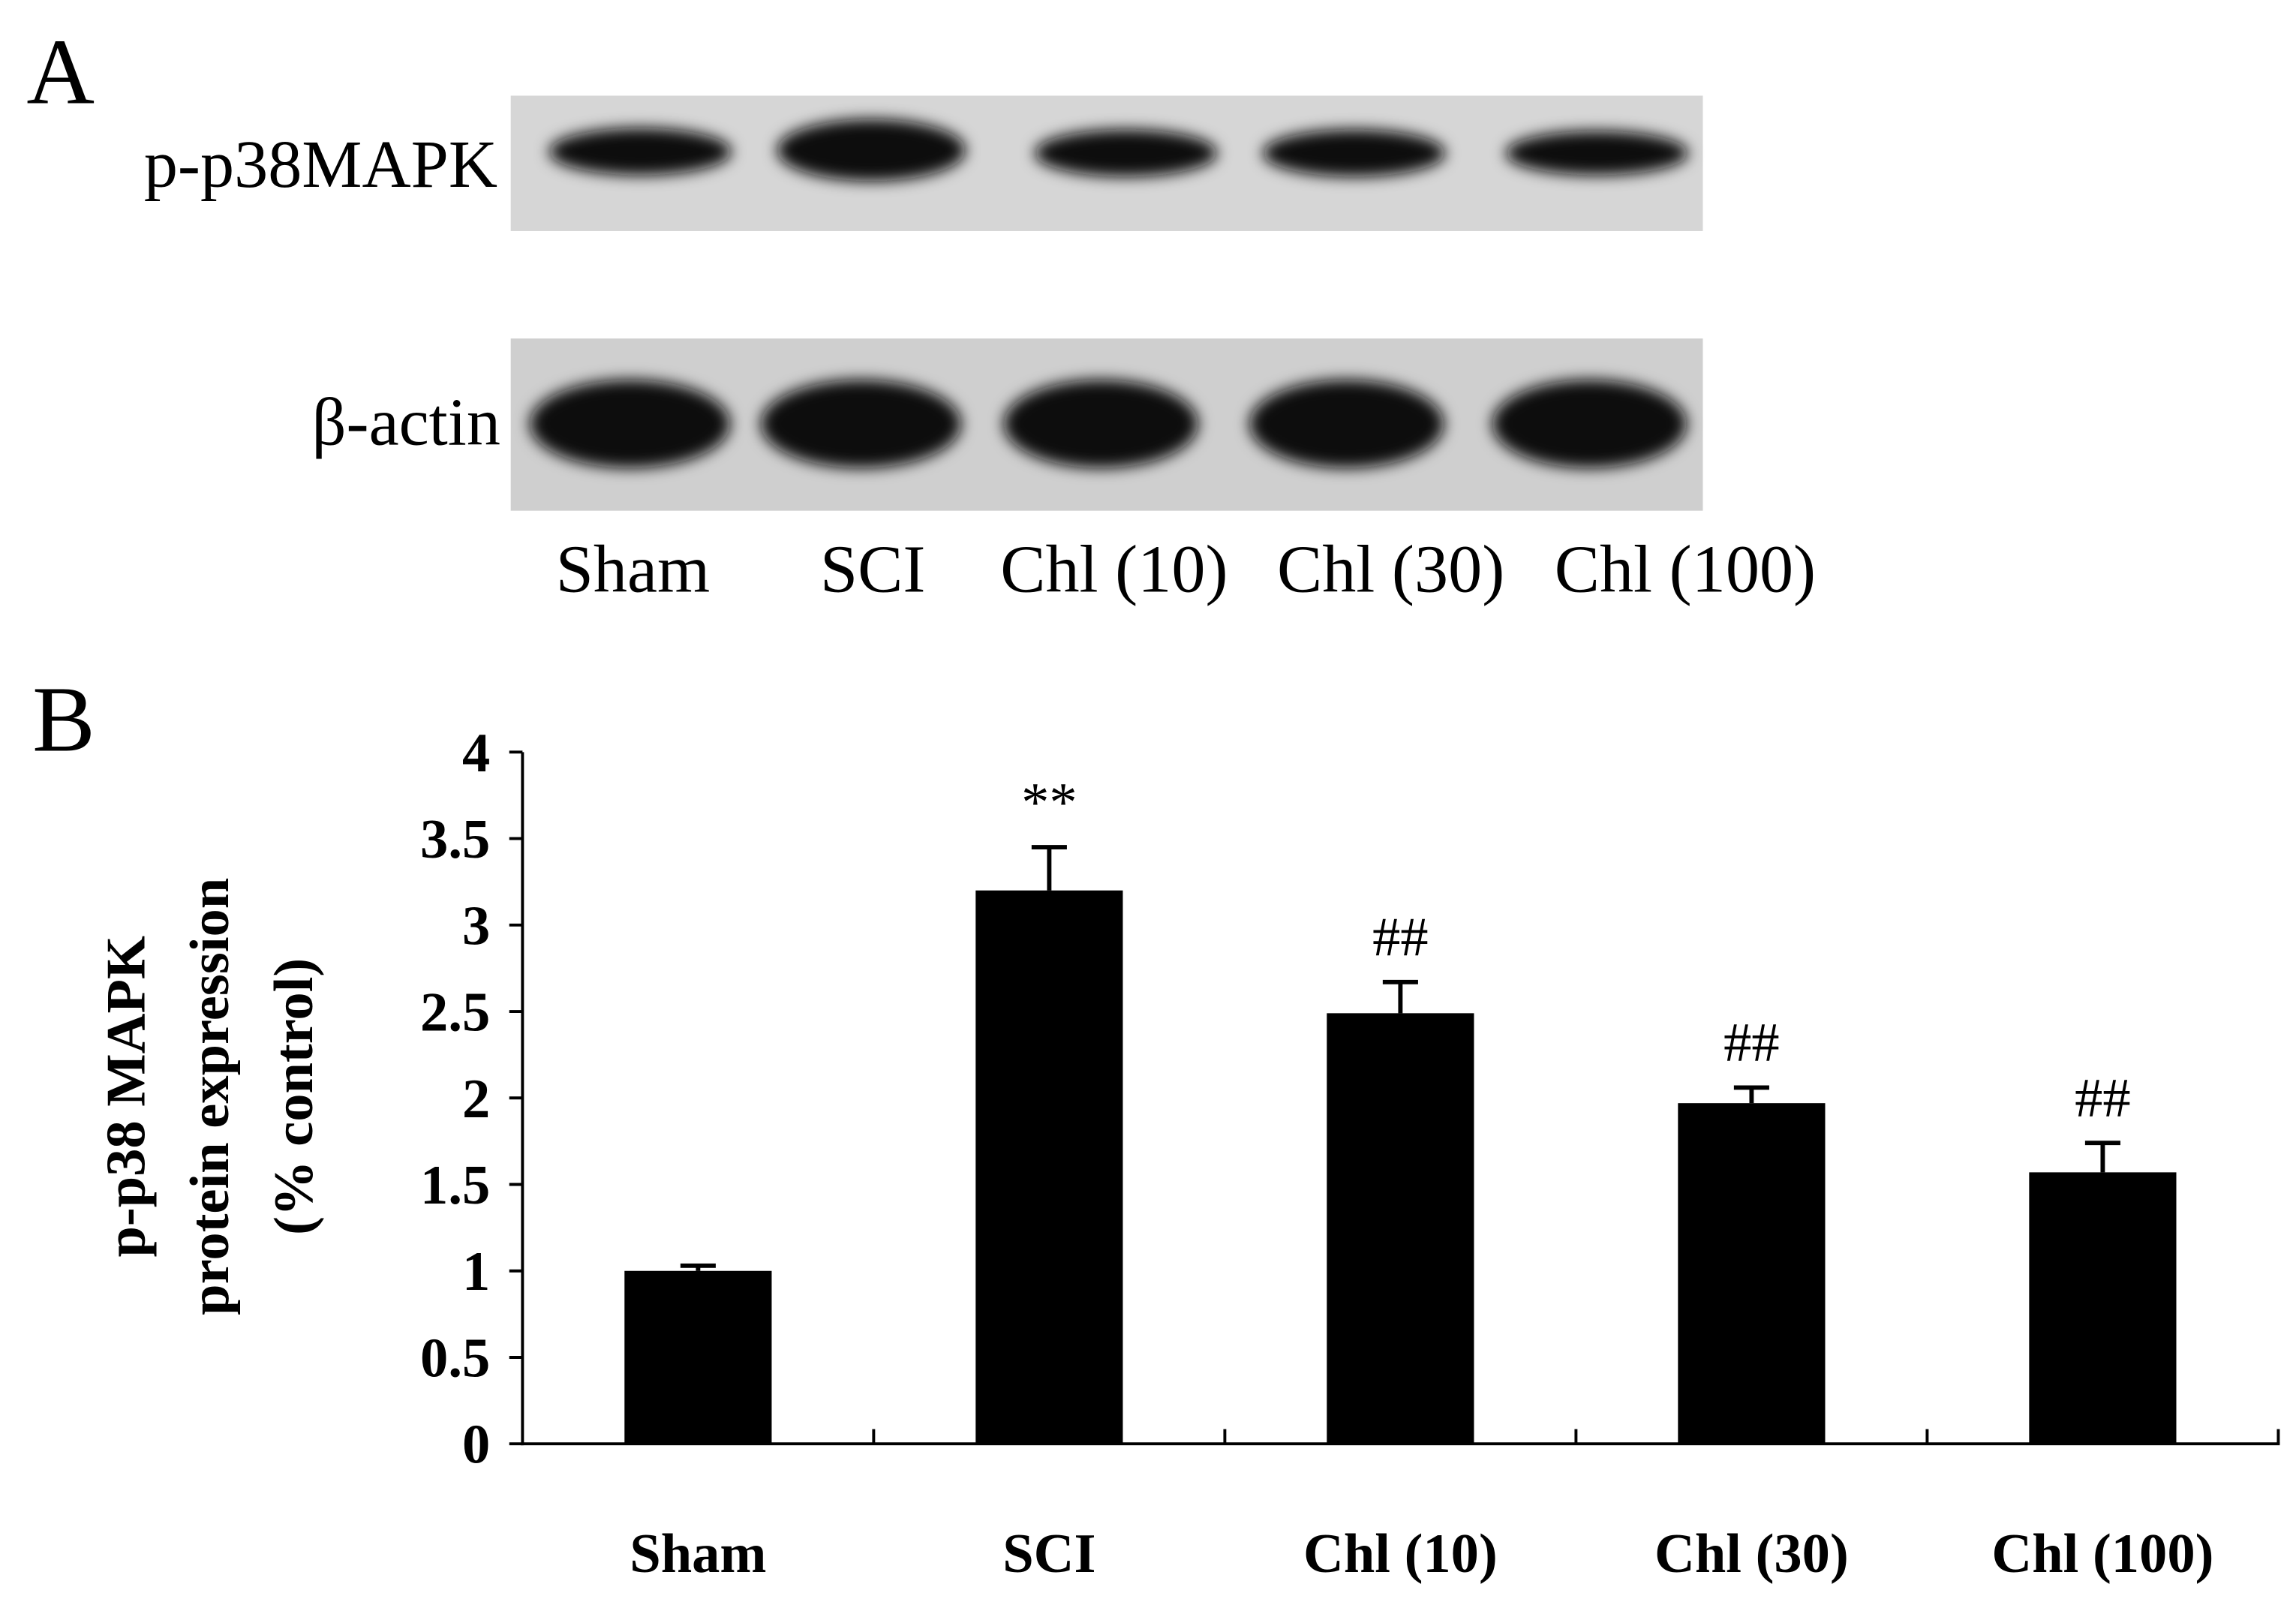 The image size is (2296, 1605). Describe the element at coordinates (406, 421) in the screenshot. I see `blot-row-label: β-actin` at that location.